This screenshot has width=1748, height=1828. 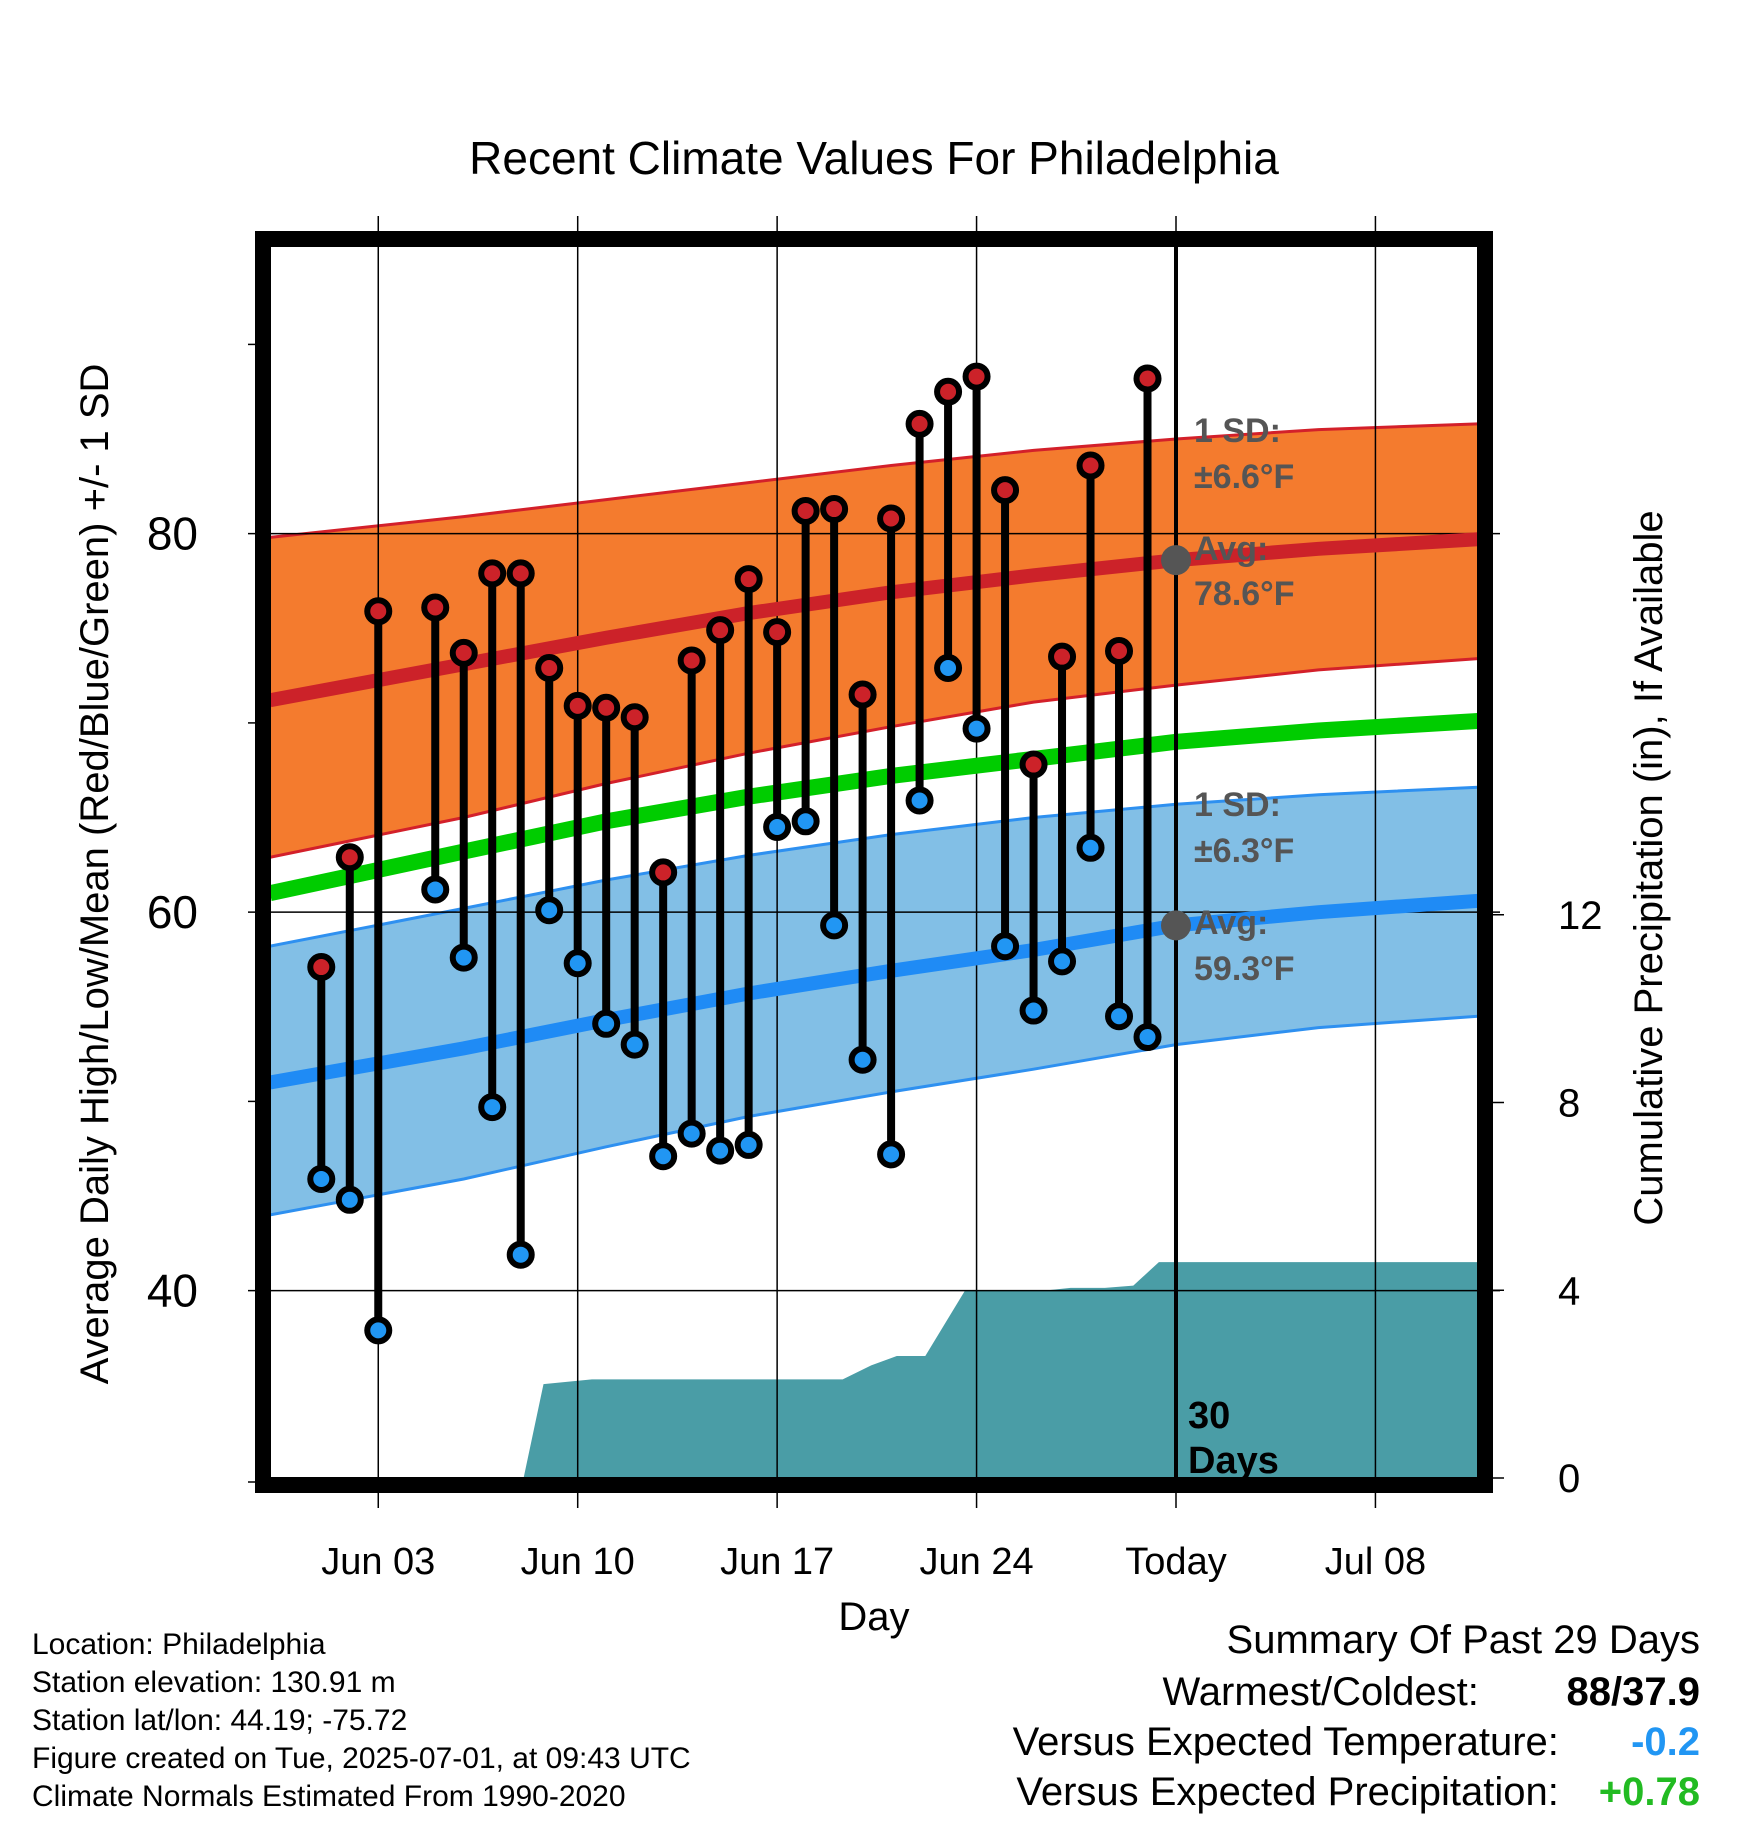 What do you see at coordinates (378, 1562) in the screenshot?
I see `x-tick-label: Jun 03` at bounding box center [378, 1562].